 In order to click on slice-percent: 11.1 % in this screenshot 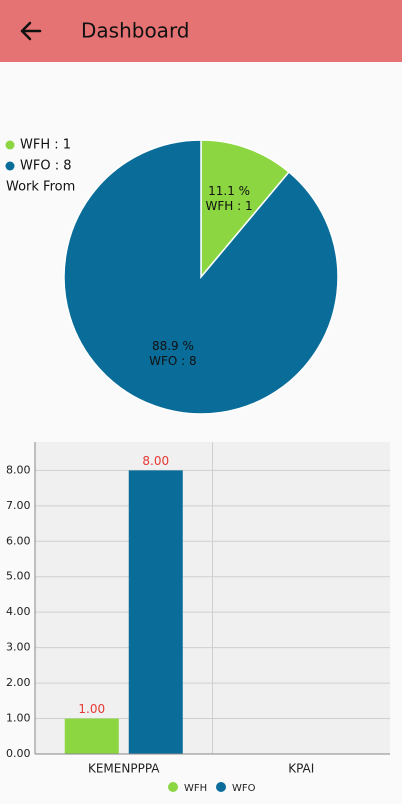, I will do `click(229, 191)`.